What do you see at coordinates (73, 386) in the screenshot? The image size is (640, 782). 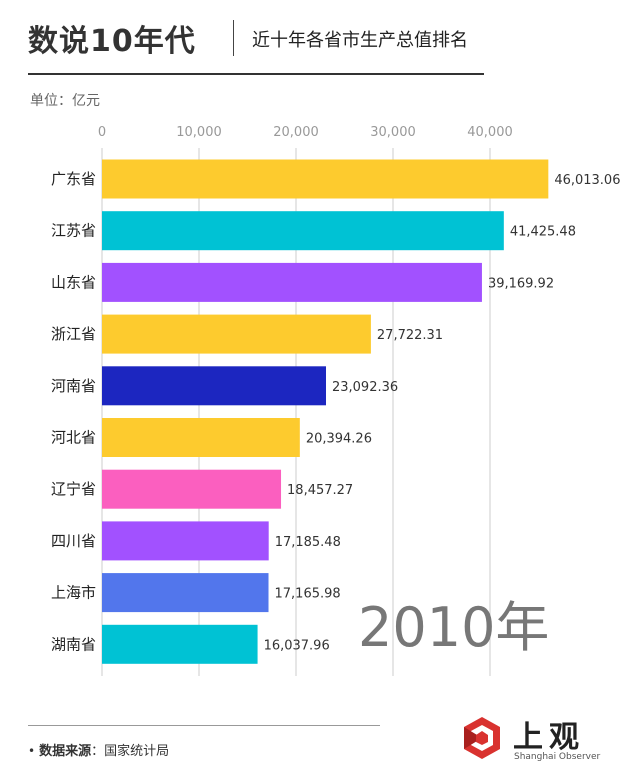 I see `category-label: 河南省` at bounding box center [73, 386].